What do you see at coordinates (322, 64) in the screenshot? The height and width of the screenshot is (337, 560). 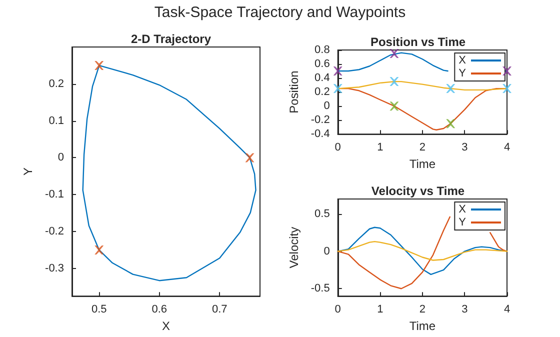 I see `y-tick-label: 0.6` at bounding box center [322, 64].